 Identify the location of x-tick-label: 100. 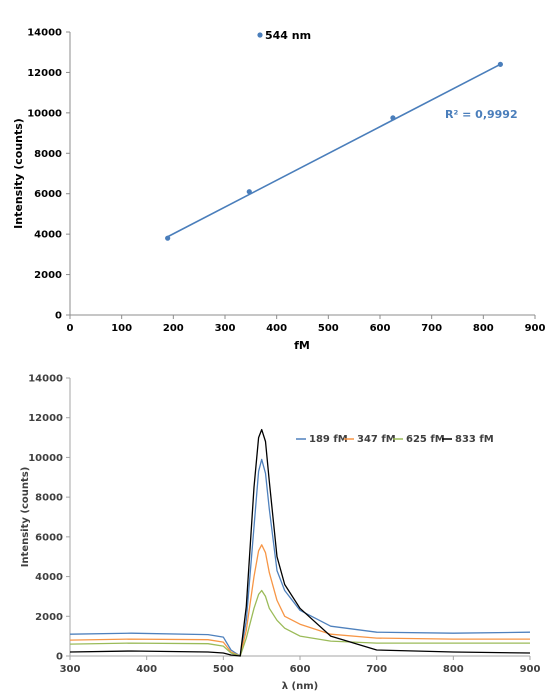
(121, 328).